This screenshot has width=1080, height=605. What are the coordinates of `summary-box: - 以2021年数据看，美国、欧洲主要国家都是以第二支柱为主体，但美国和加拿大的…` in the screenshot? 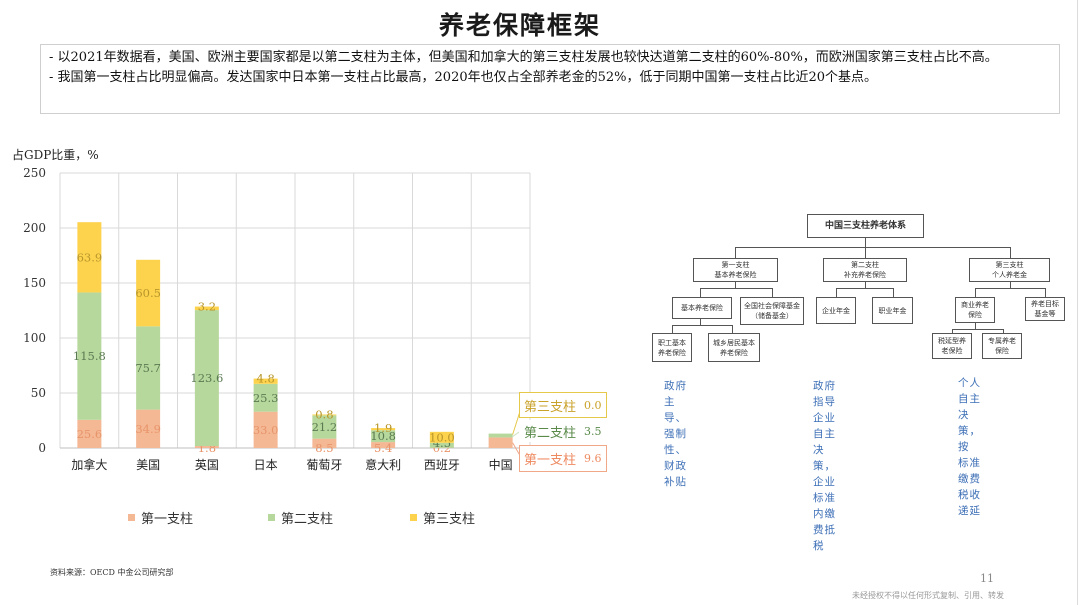 It's located at (550, 79).